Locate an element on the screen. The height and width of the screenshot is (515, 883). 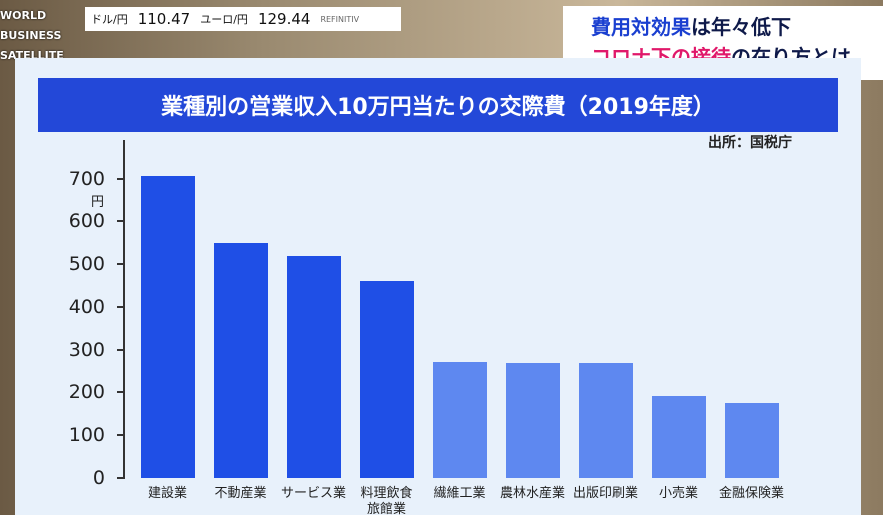
y-tick-label: 0 is located at coordinates (98, 478).